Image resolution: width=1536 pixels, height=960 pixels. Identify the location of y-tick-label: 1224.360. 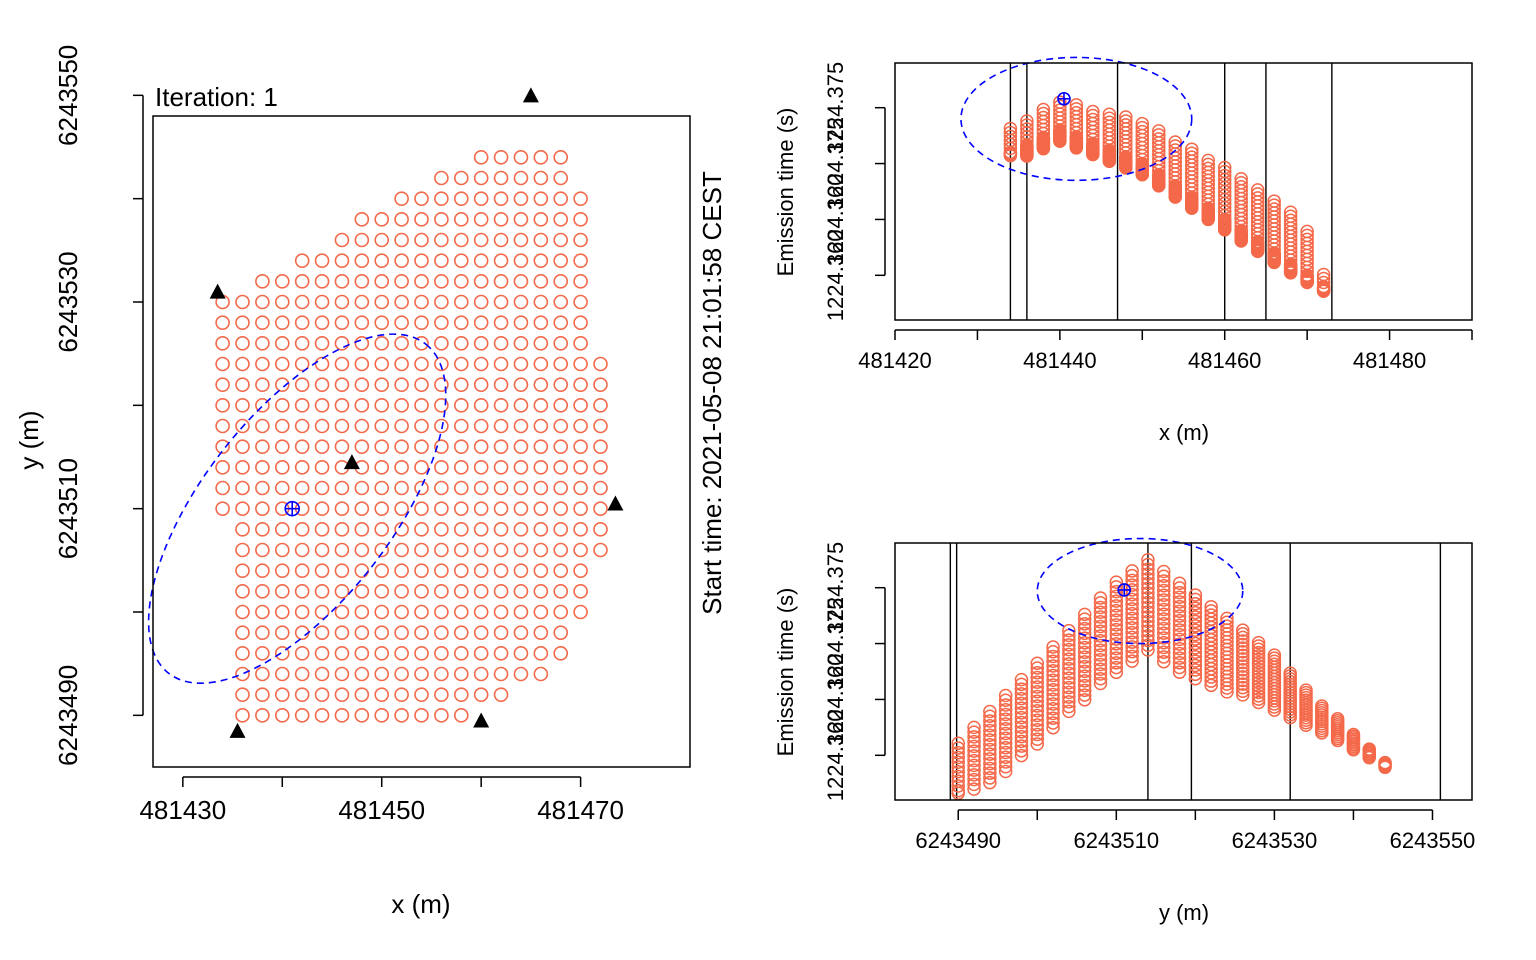
(835, 220).